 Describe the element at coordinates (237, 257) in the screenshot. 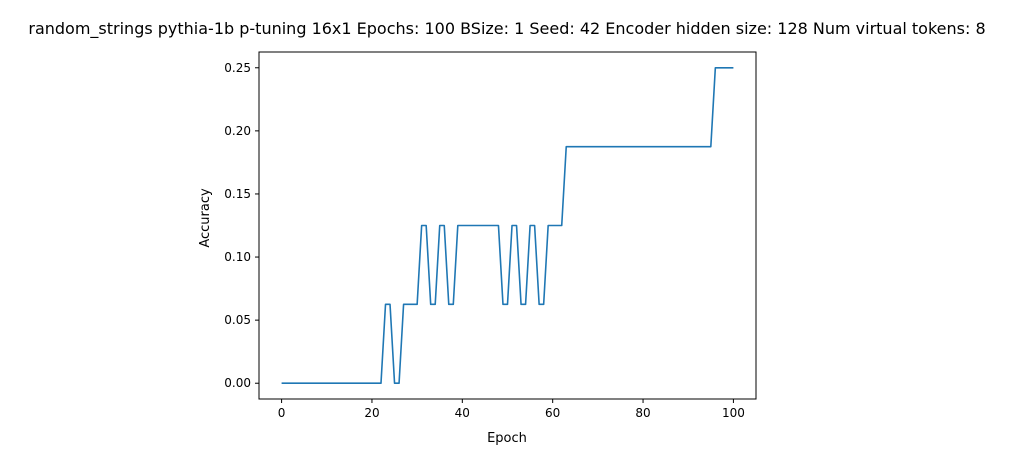

I see `y-tick-label: 0.10` at that location.